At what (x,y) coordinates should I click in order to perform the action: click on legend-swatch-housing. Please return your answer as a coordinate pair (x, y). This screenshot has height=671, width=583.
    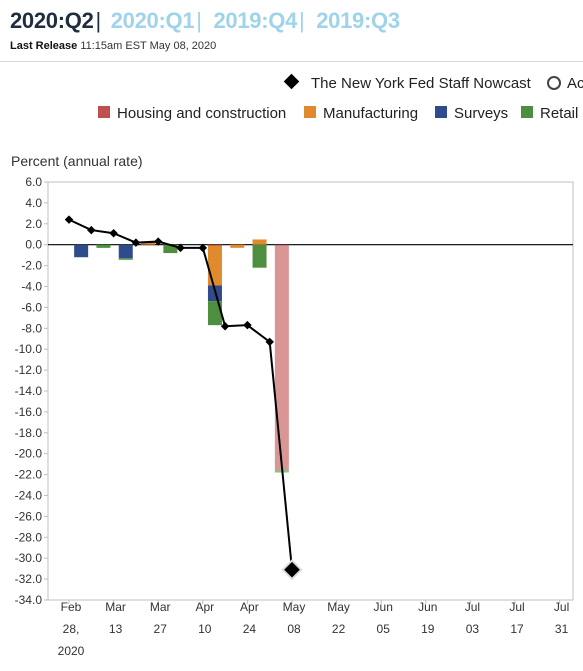
    Looking at the image, I should click on (104, 112).